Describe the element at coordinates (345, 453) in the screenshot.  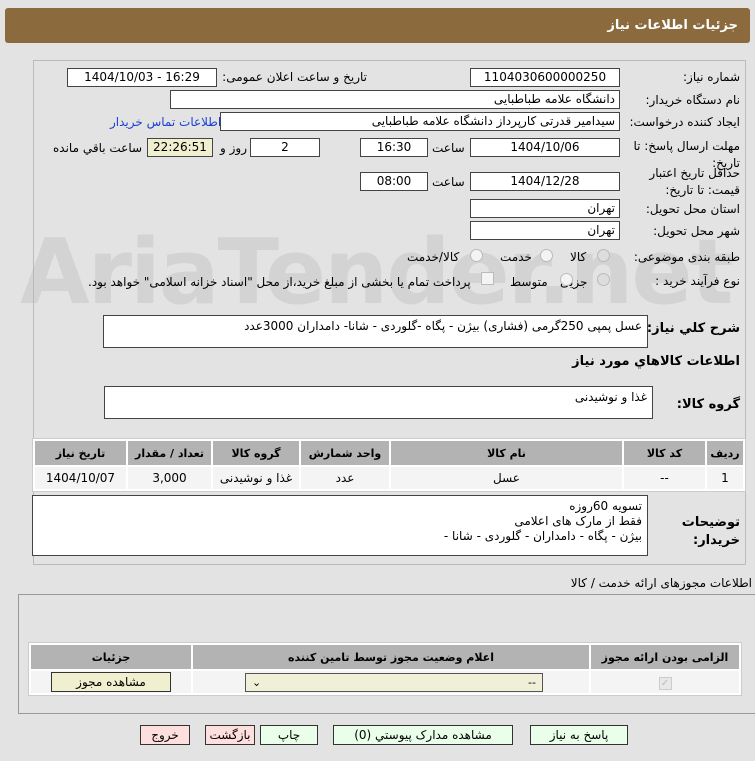
I see `col-unit: واحد شمارش` at that location.